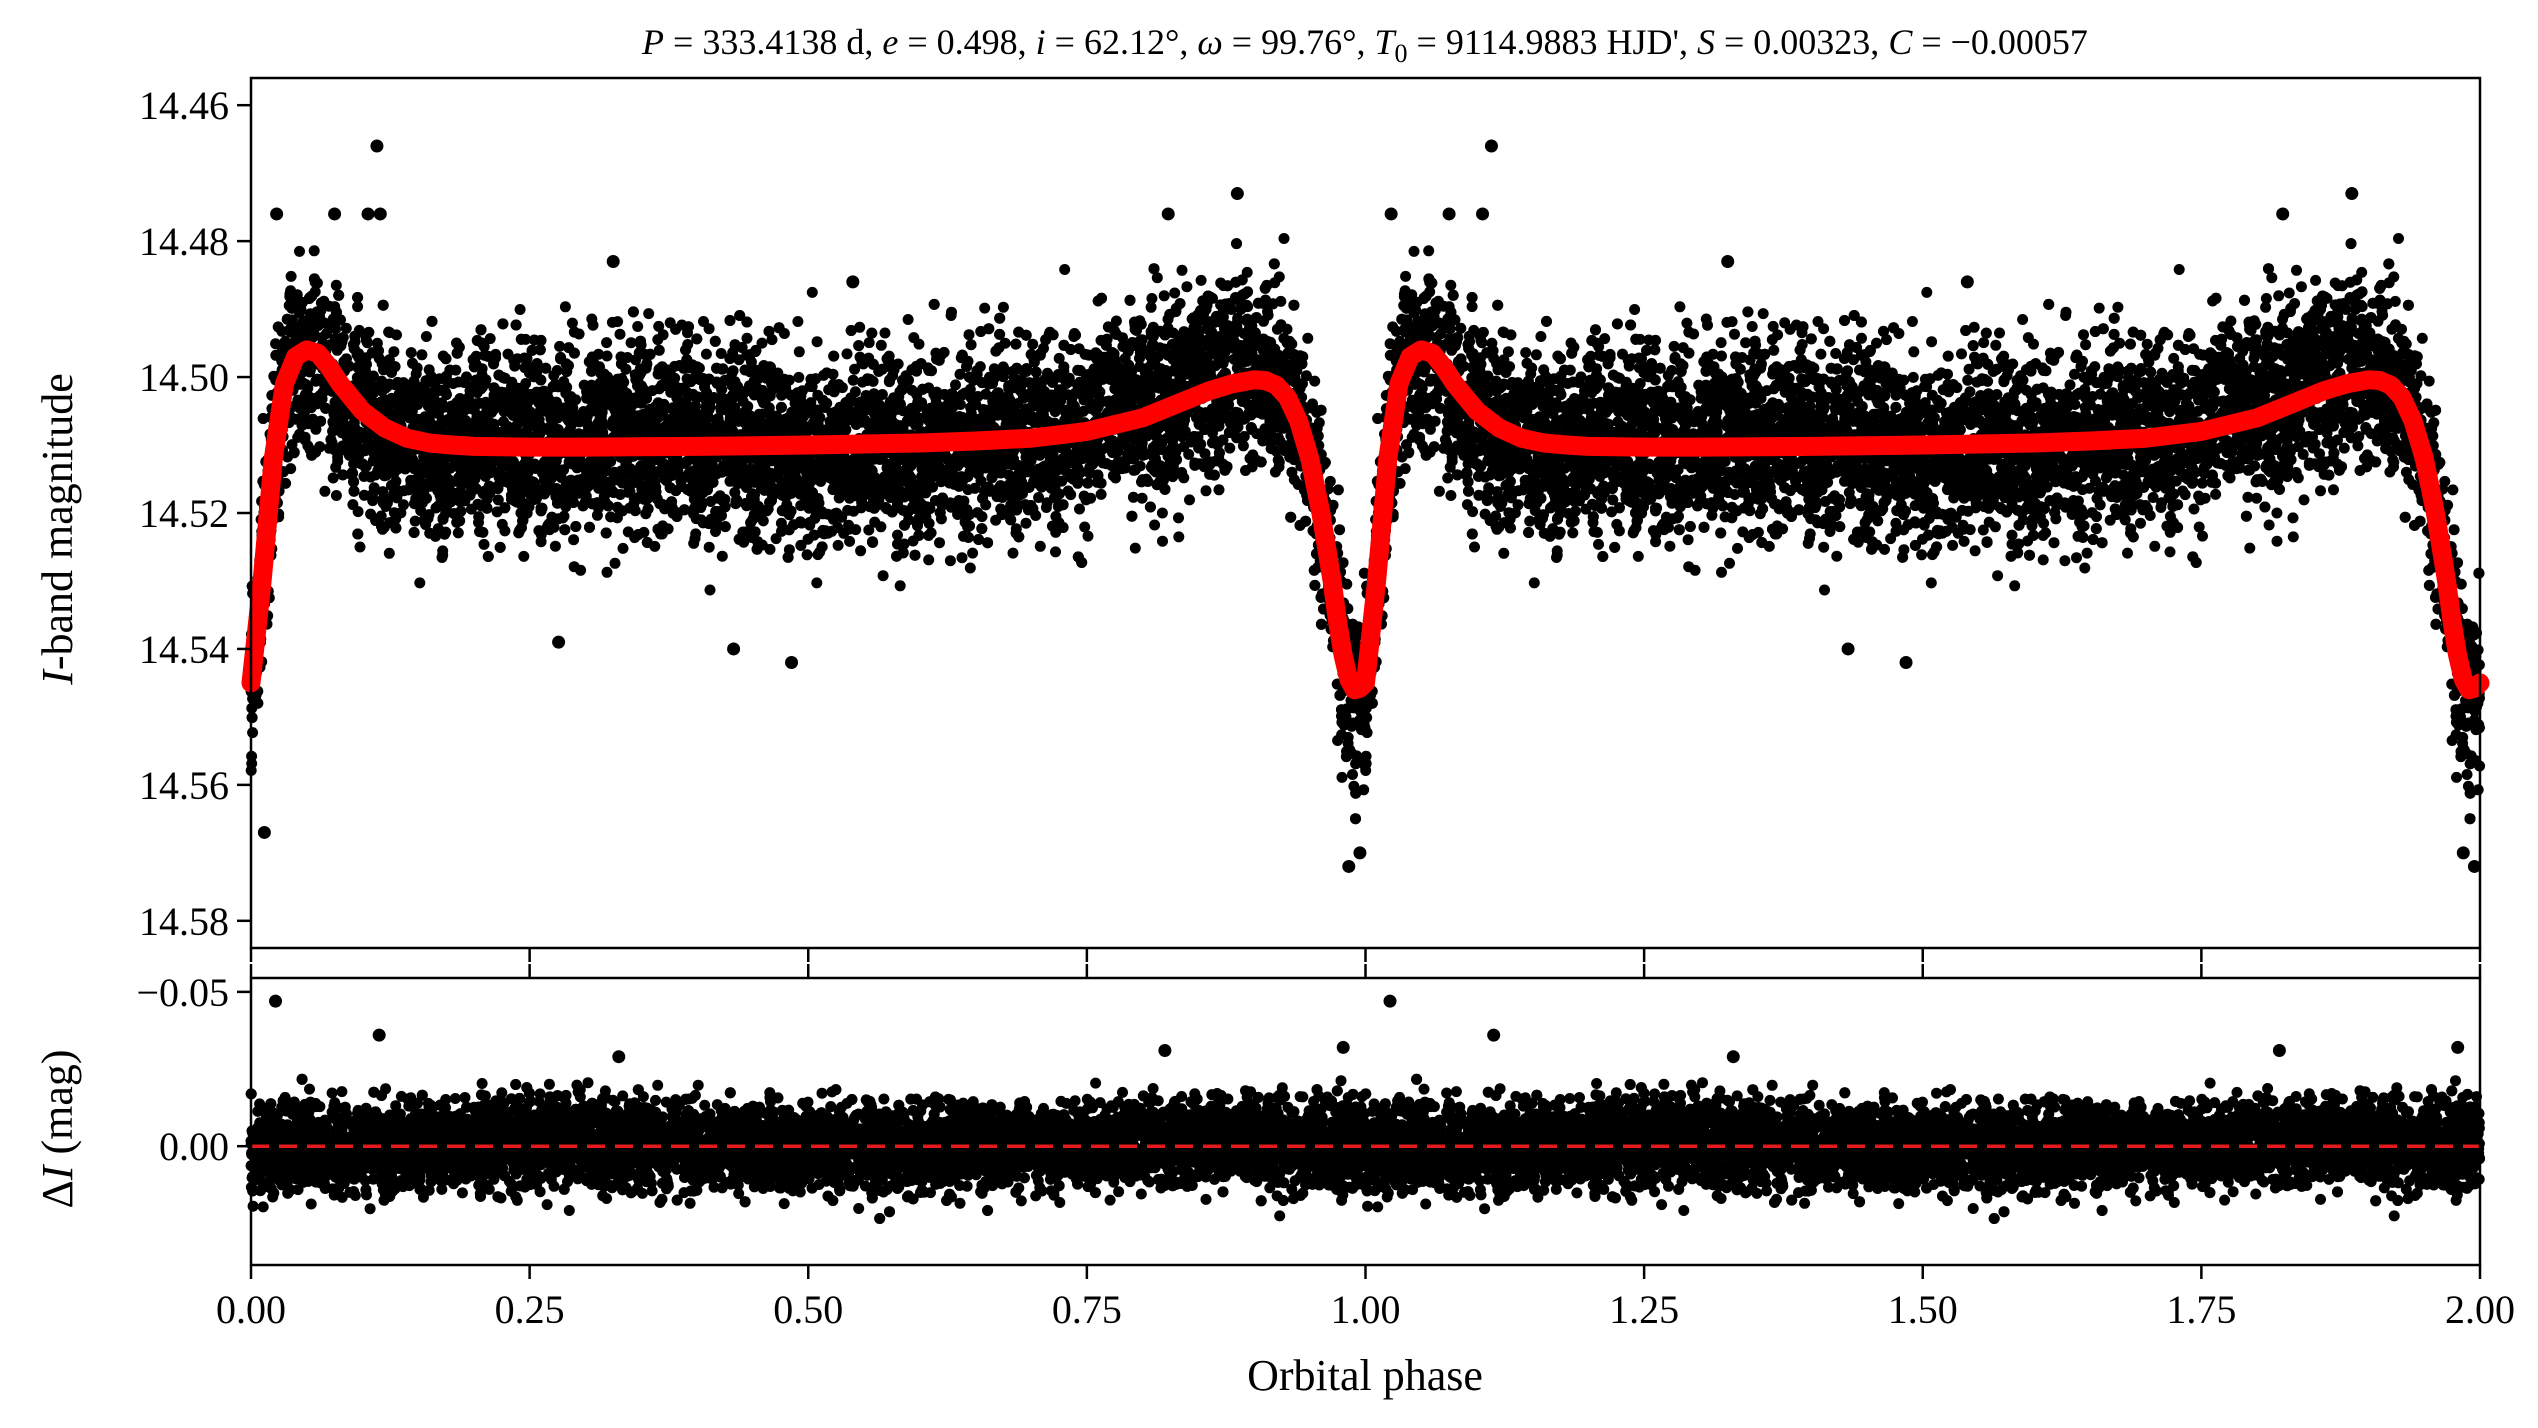 The image size is (2538, 1428). I want to click on title-omega-symbol: ω, so click(1209, 42).